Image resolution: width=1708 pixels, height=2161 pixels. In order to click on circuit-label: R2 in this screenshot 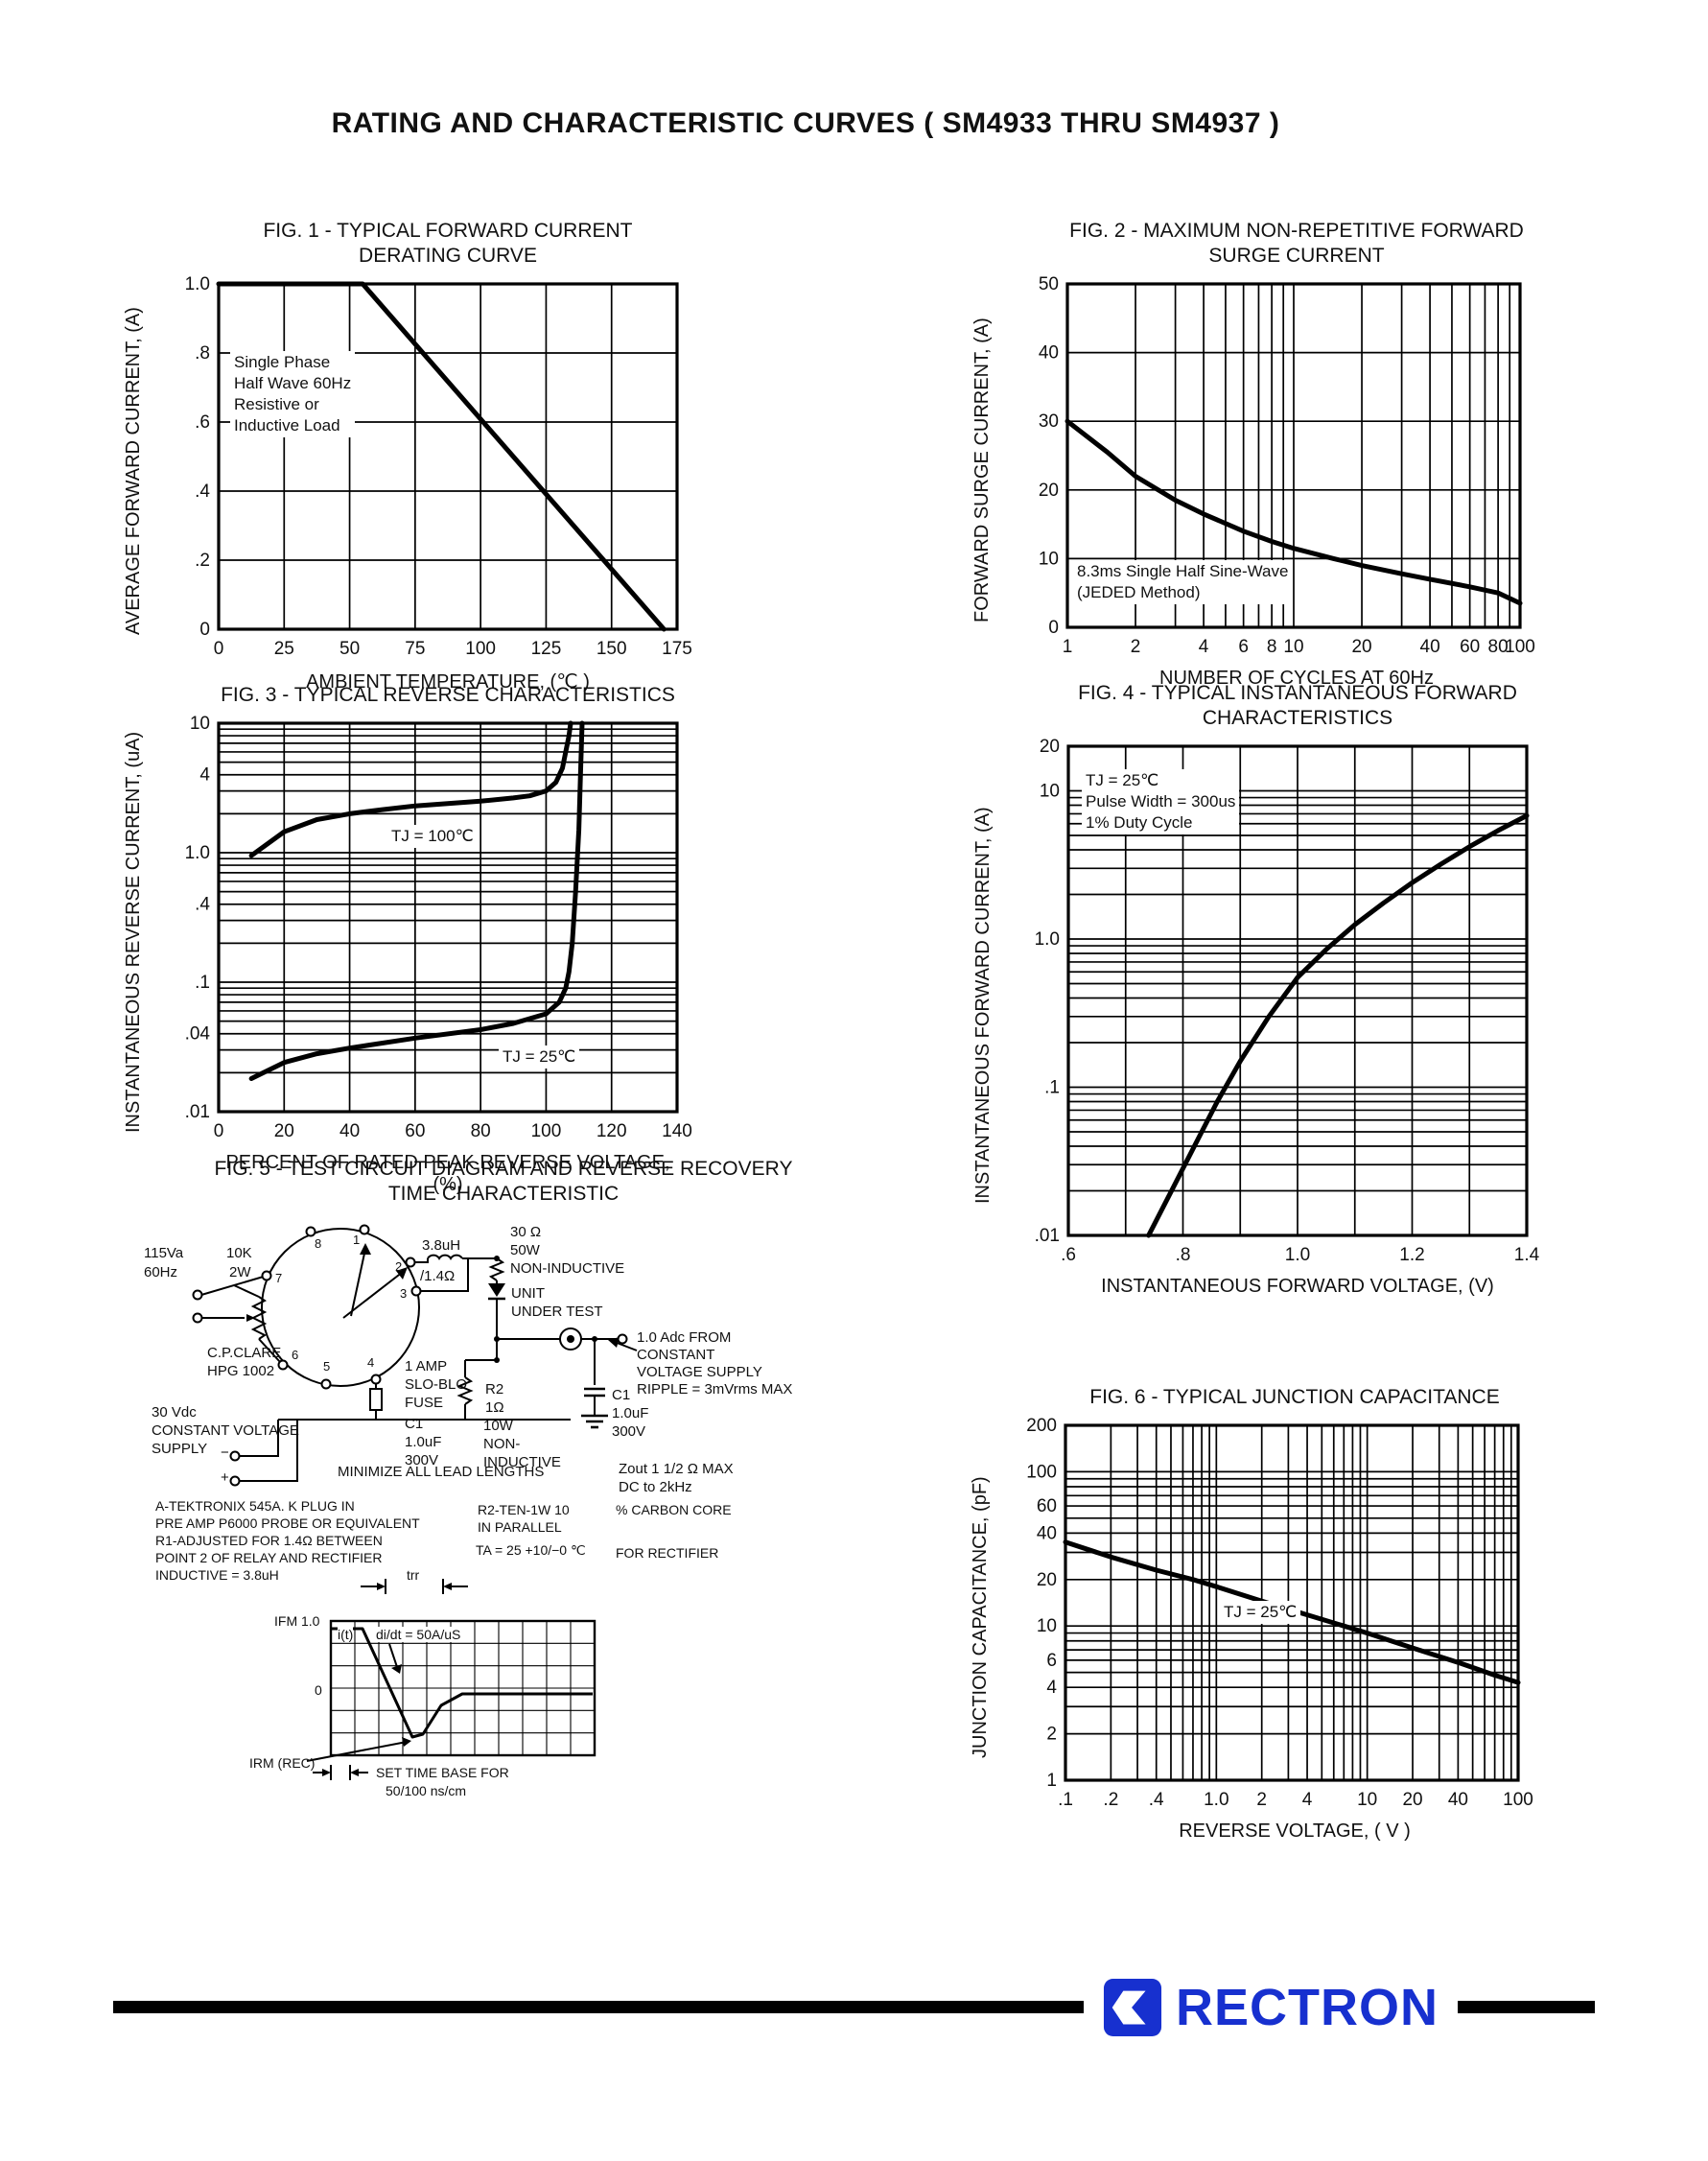, I will do `click(495, 1389)`.